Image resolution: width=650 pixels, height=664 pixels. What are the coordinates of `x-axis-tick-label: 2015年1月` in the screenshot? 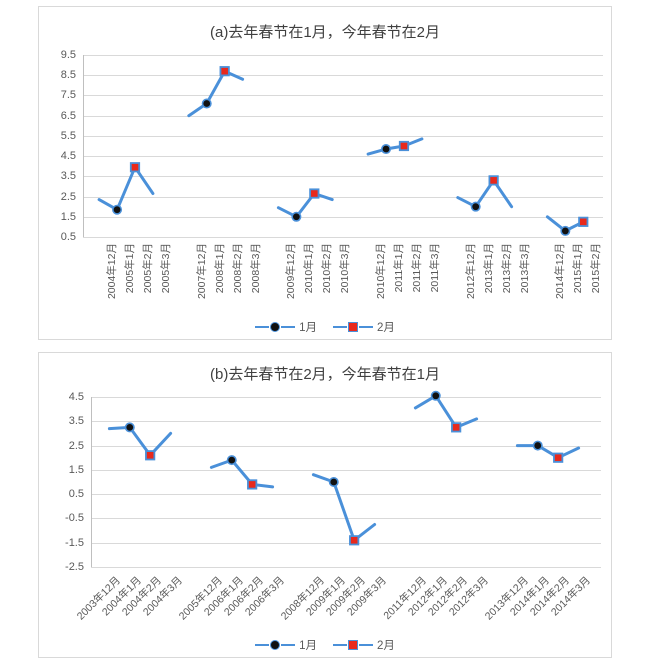 It's located at (578, 268).